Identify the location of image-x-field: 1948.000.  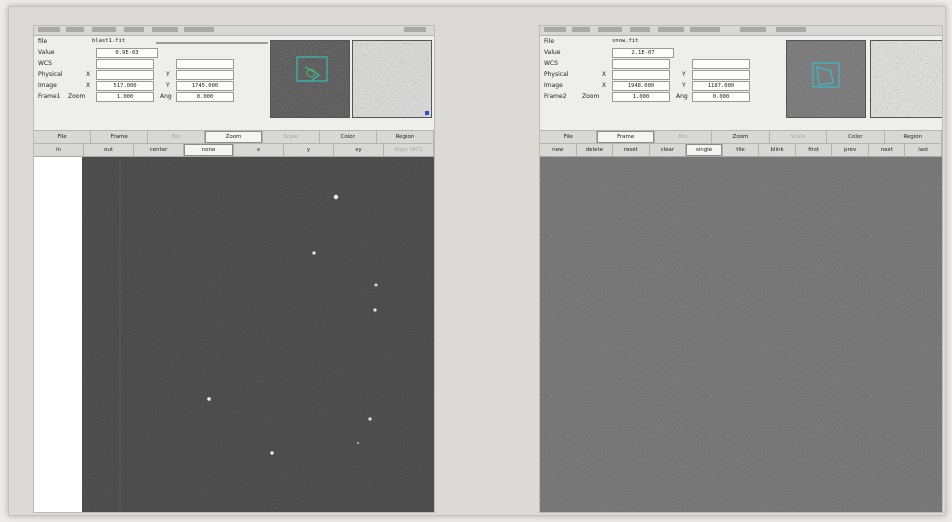
(641, 86).